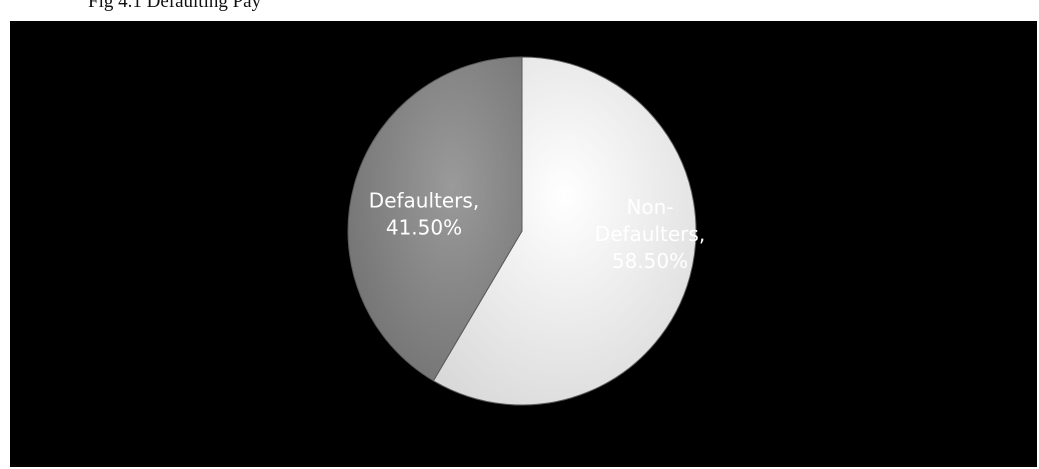 Image resolution: width=1039 pixels, height=469 pixels. I want to click on pie-slice-defaulters, so click(435, 219).